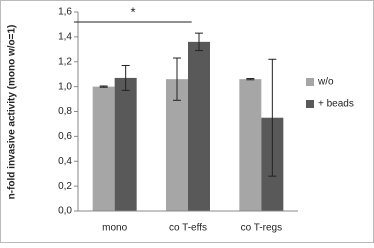  I want to click on significance-label: *, so click(132, 11).